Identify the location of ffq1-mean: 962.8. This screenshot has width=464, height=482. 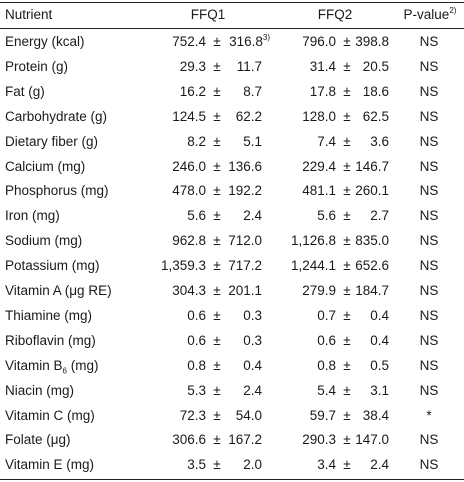
(189, 241).